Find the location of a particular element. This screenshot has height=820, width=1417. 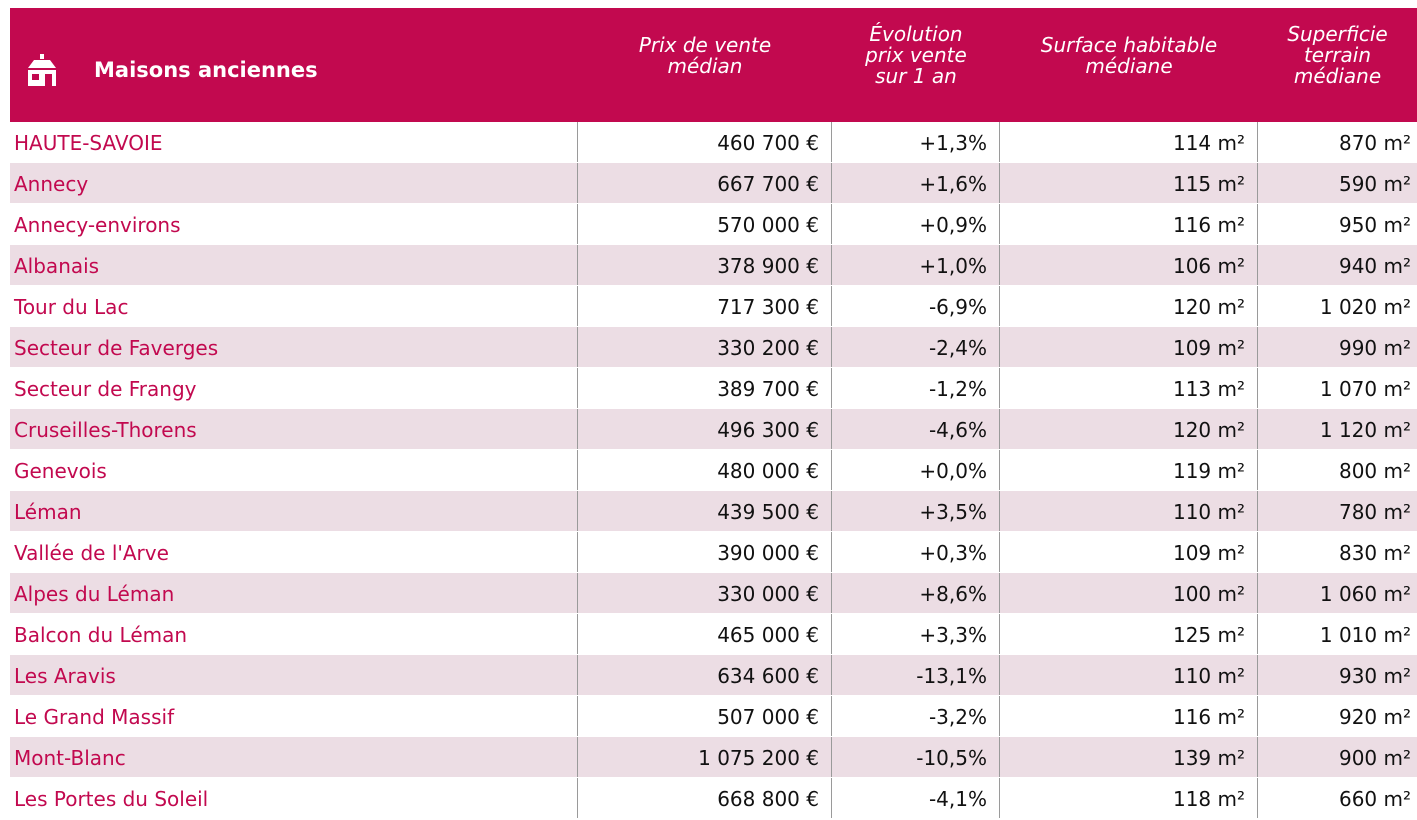

table-cell: +3,5% is located at coordinates (916, 511).